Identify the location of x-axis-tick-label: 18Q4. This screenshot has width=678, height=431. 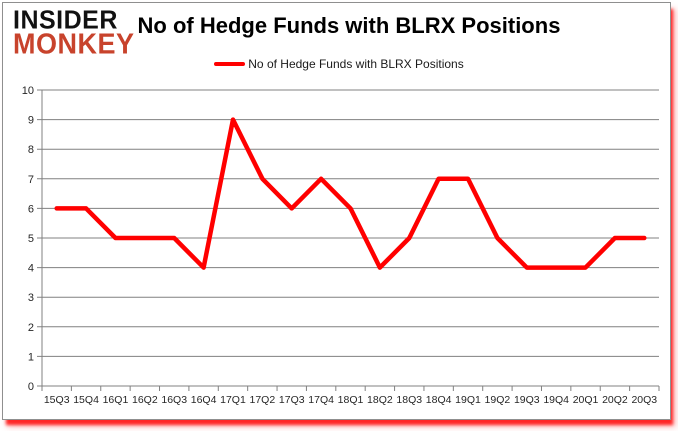
(439, 400).